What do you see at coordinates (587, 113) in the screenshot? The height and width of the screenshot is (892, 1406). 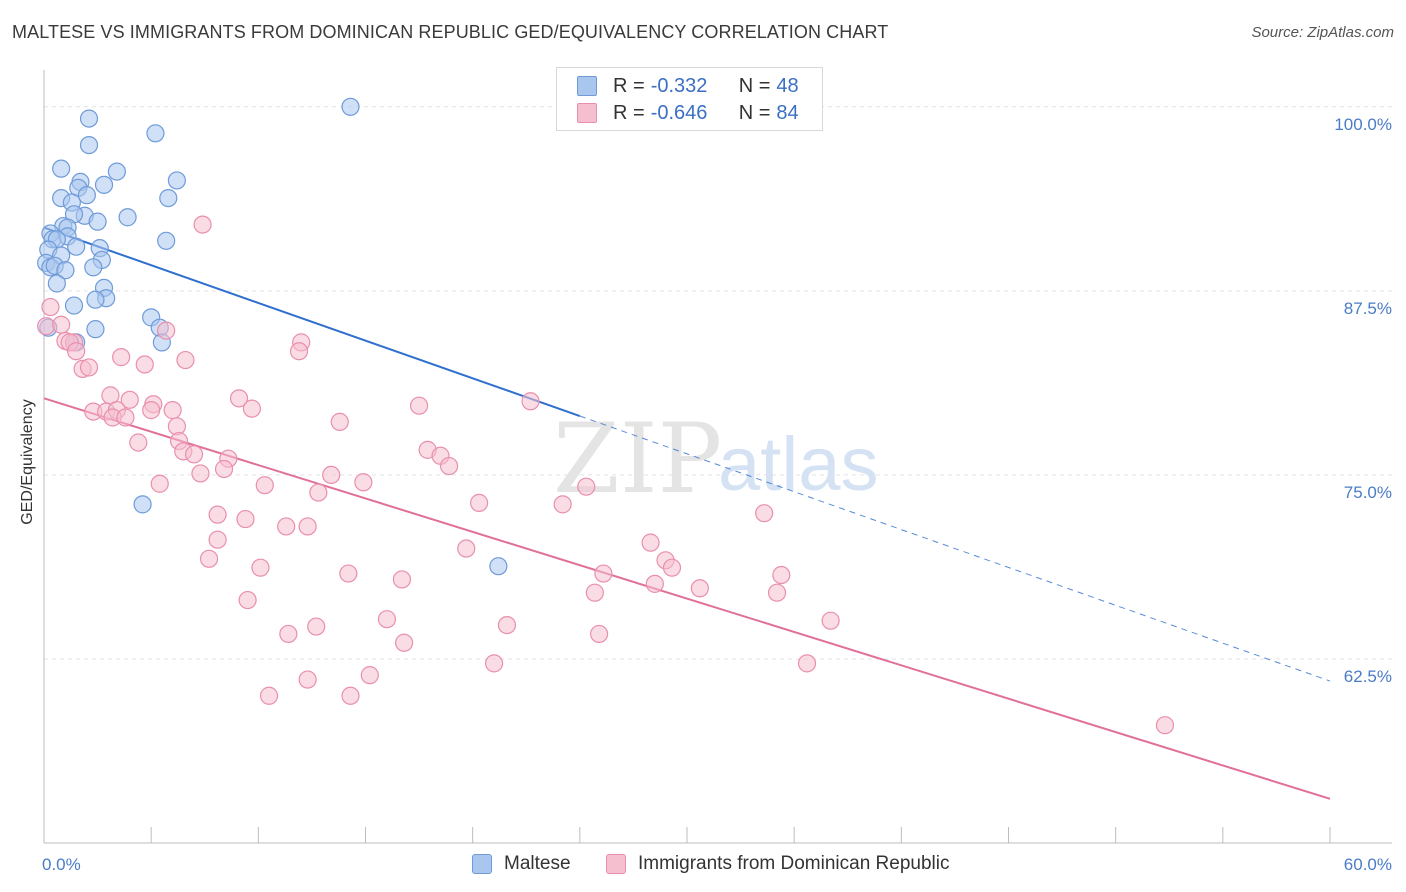 I see `legend-swatch-dominican` at bounding box center [587, 113].